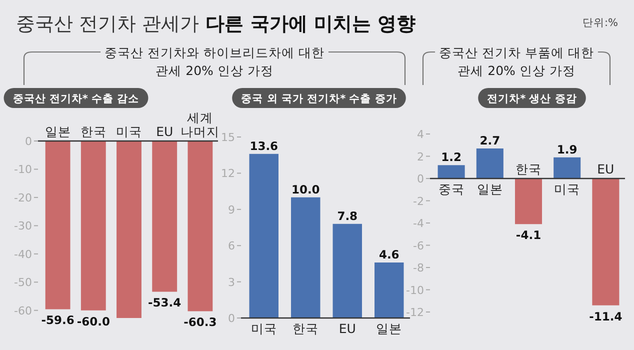 Image resolution: width=634 pixels, height=350 pixels. Describe the element at coordinates (529, 235) in the screenshot. I see `data-label: -4.1` at that location.